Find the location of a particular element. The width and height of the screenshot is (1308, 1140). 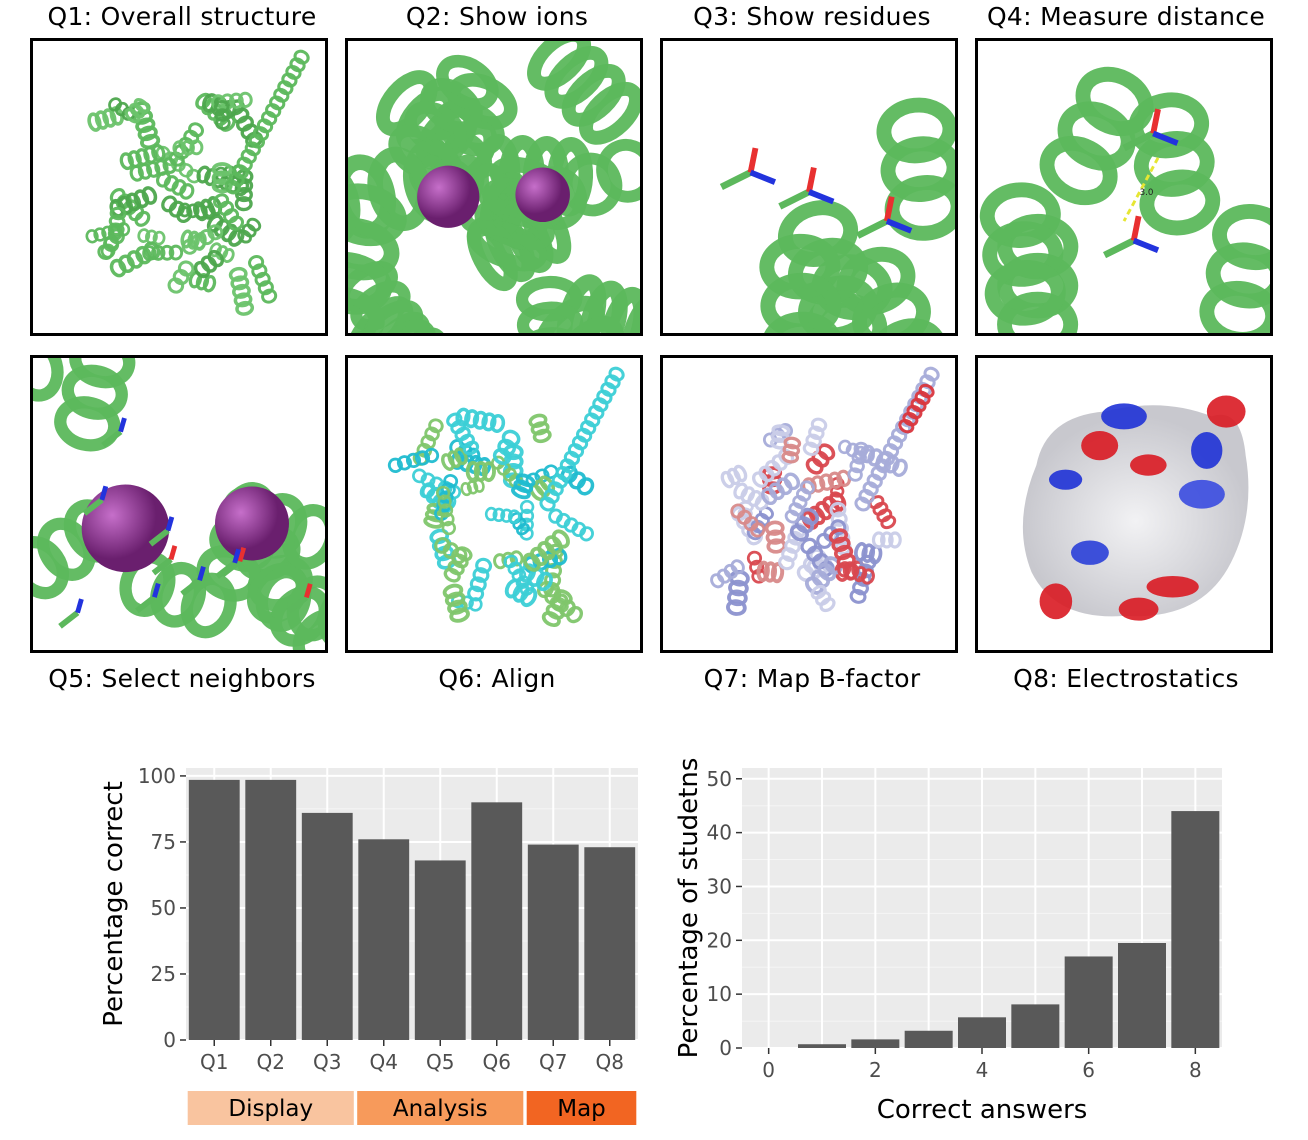

x-tick-label: Q2 is located at coordinates (271, 1062).